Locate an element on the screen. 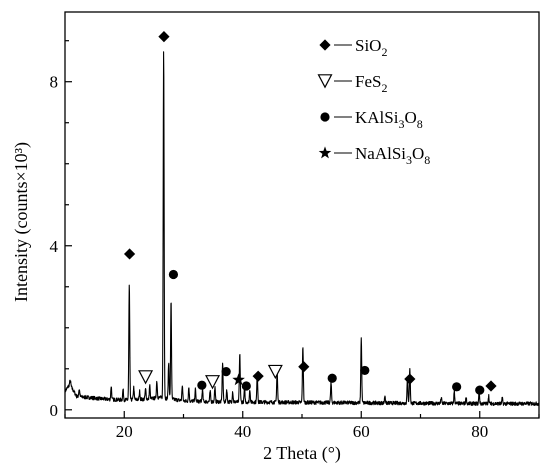 Image resolution: width=550 pixels, height=474 pixels. legend-label: NaAlSi3O8 is located at coordinates (392, 155).